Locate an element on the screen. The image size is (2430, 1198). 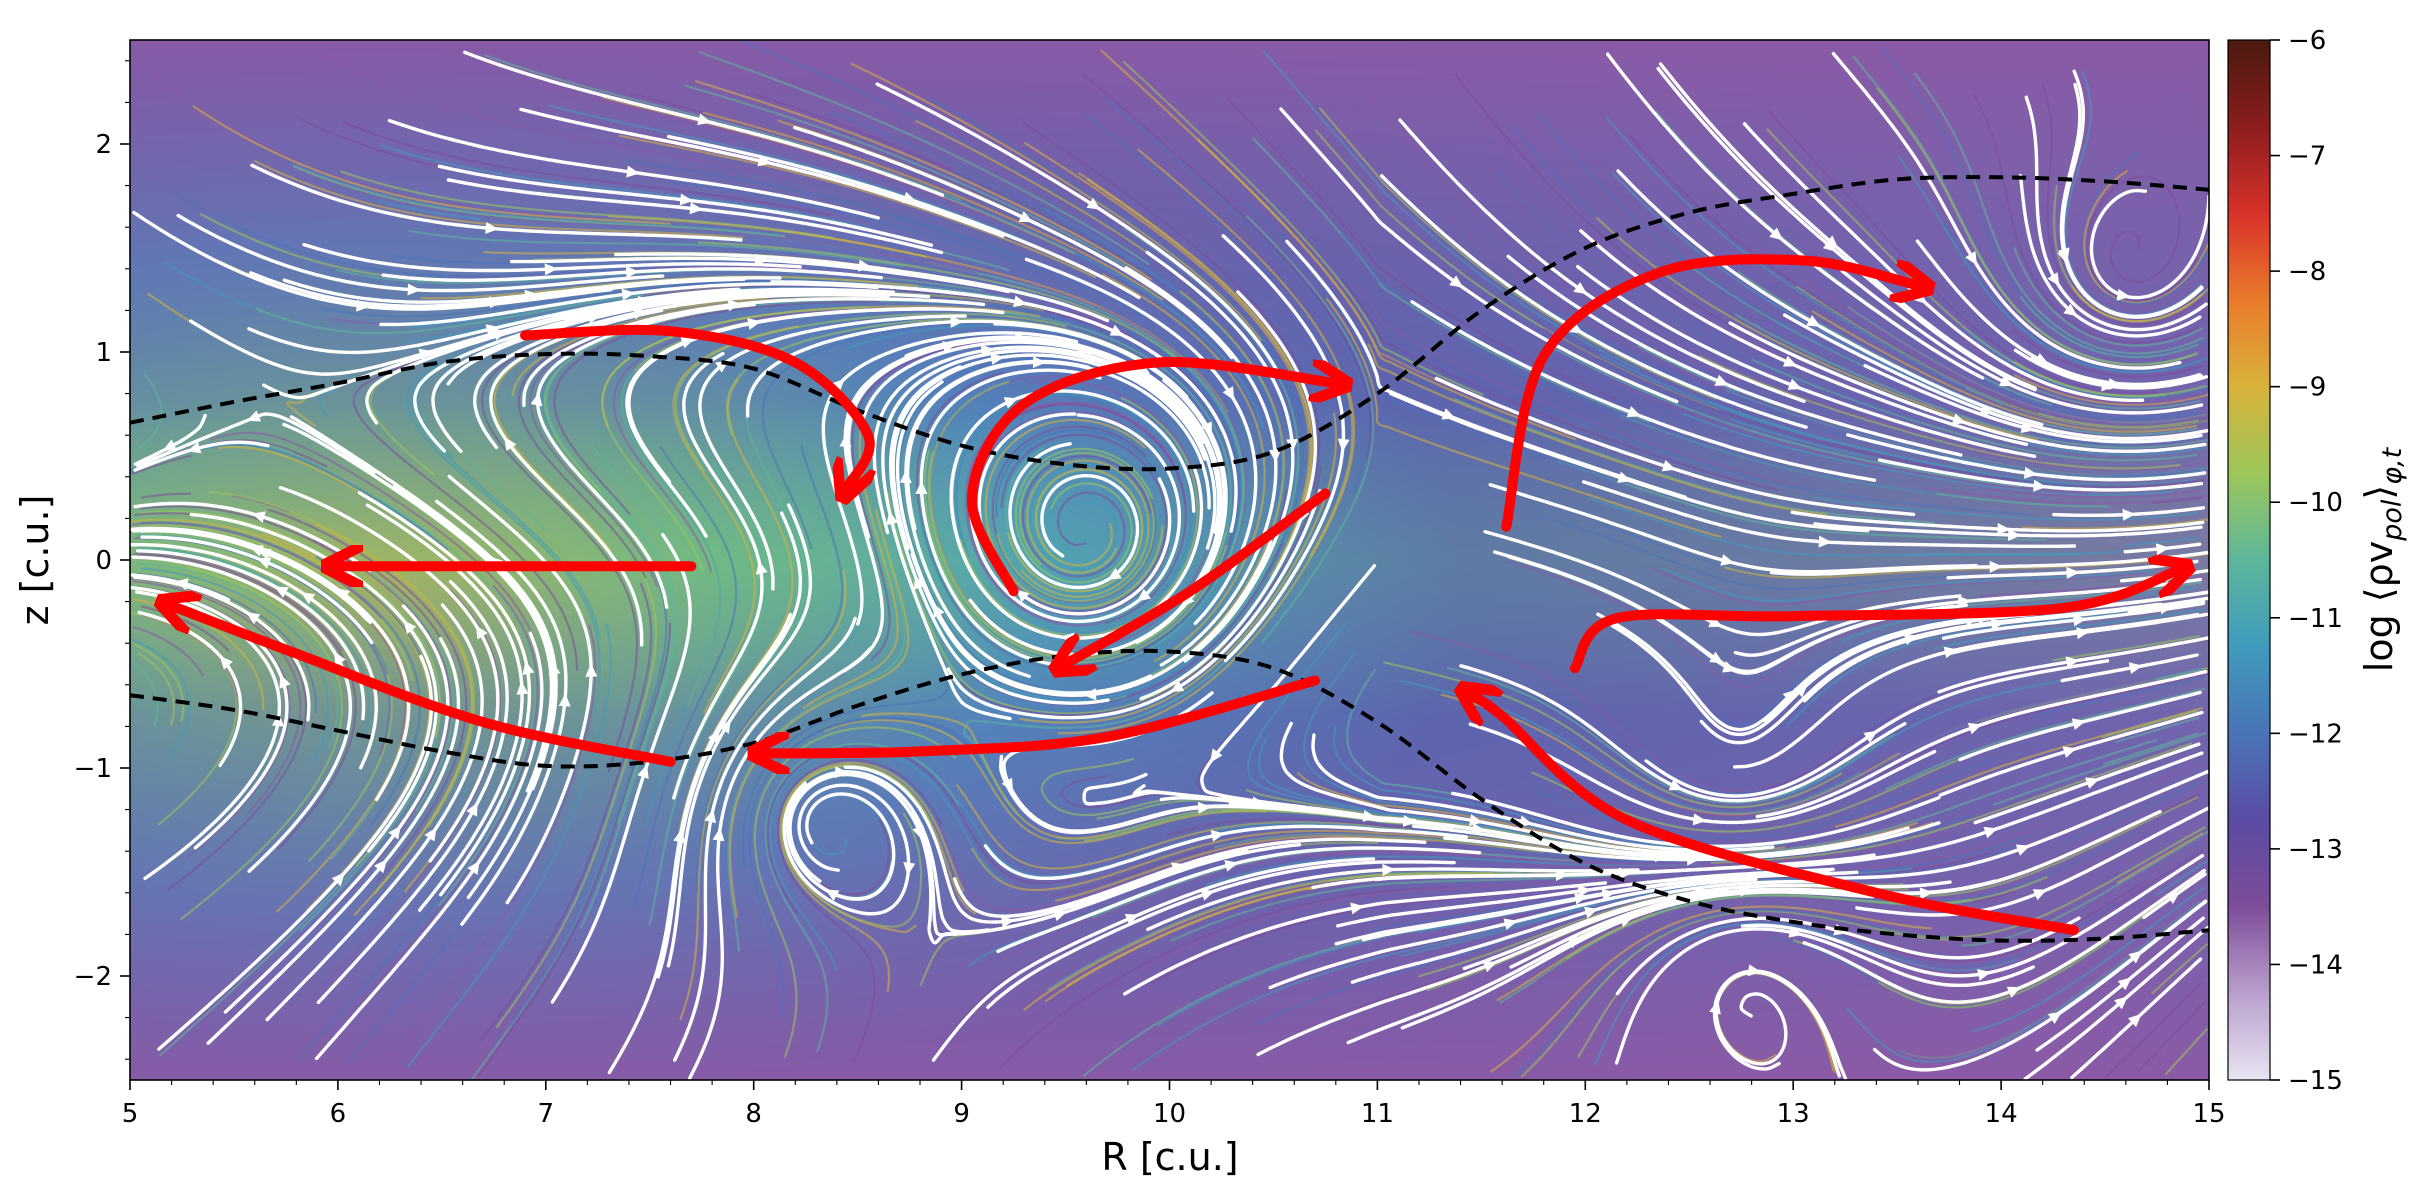
x-tick-label: 5 is located at coordinates (130, 1114).